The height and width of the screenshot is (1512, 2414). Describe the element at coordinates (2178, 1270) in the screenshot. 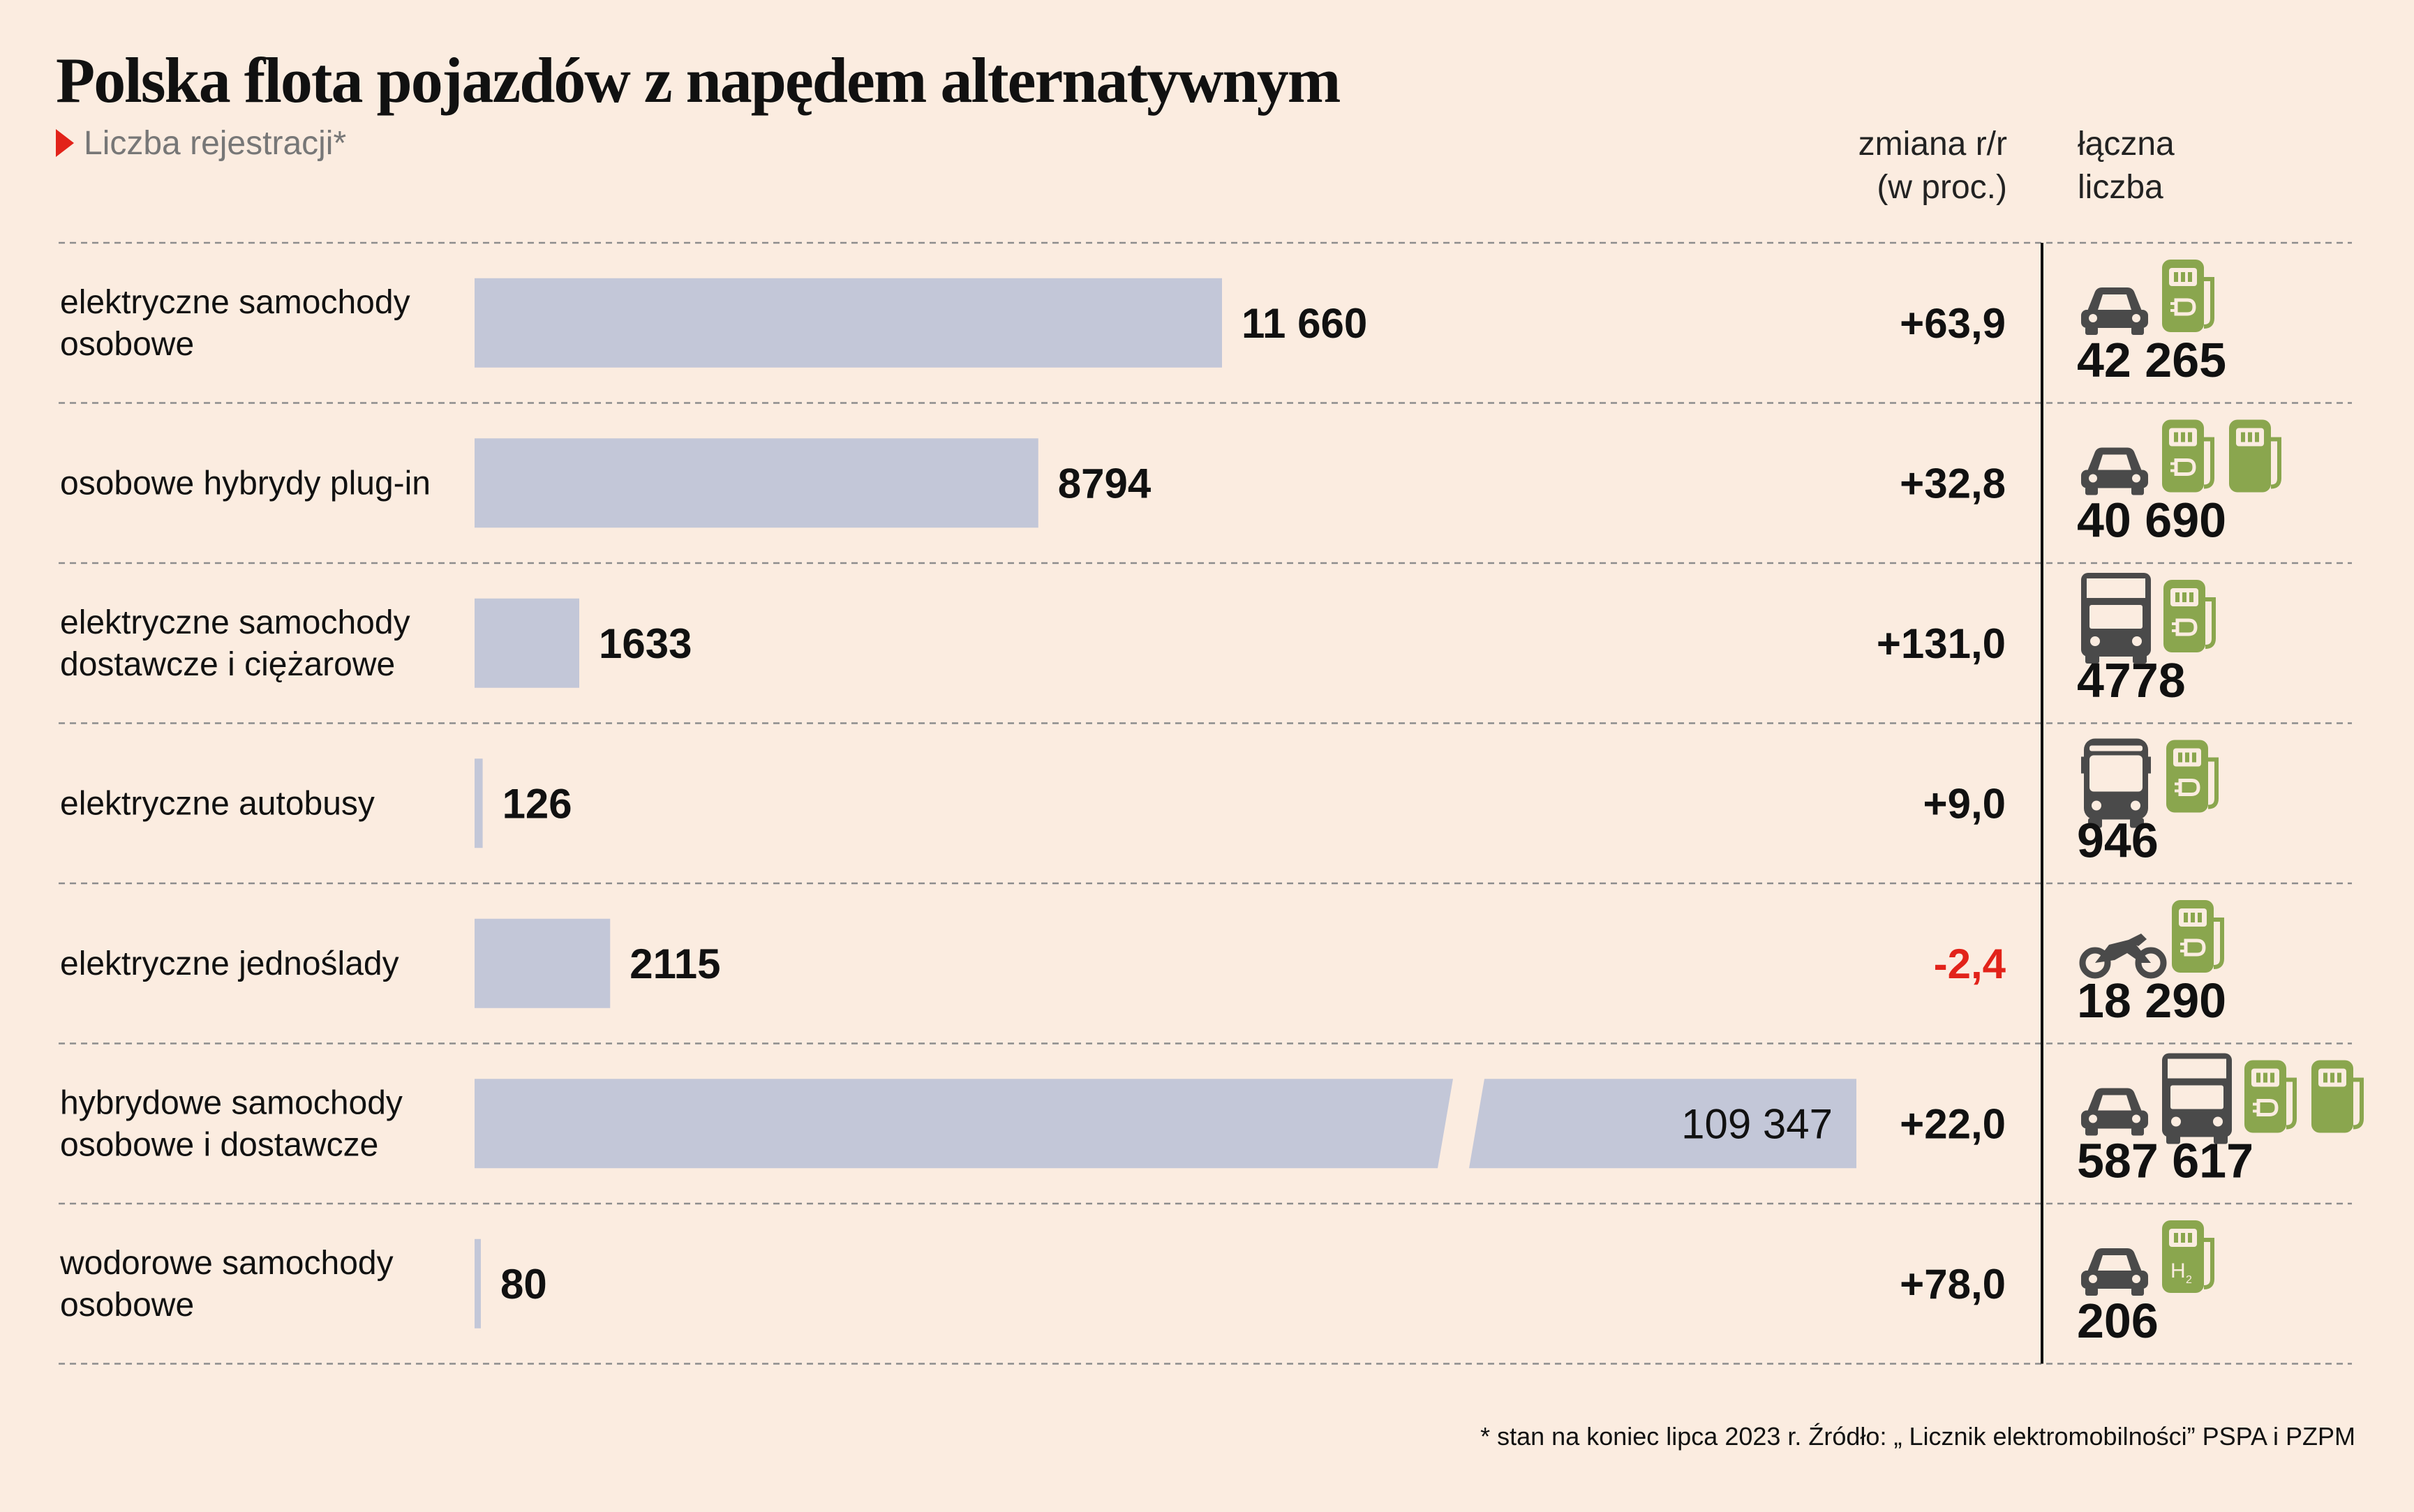

I see `svg-text: H` at that location.